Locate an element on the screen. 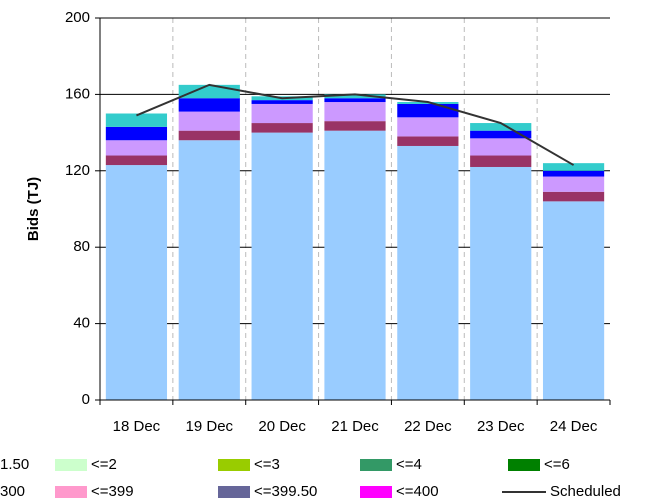 This screenshot has width=658, height=504. y-tick-label: 120 is located at coordinates (77, 170).